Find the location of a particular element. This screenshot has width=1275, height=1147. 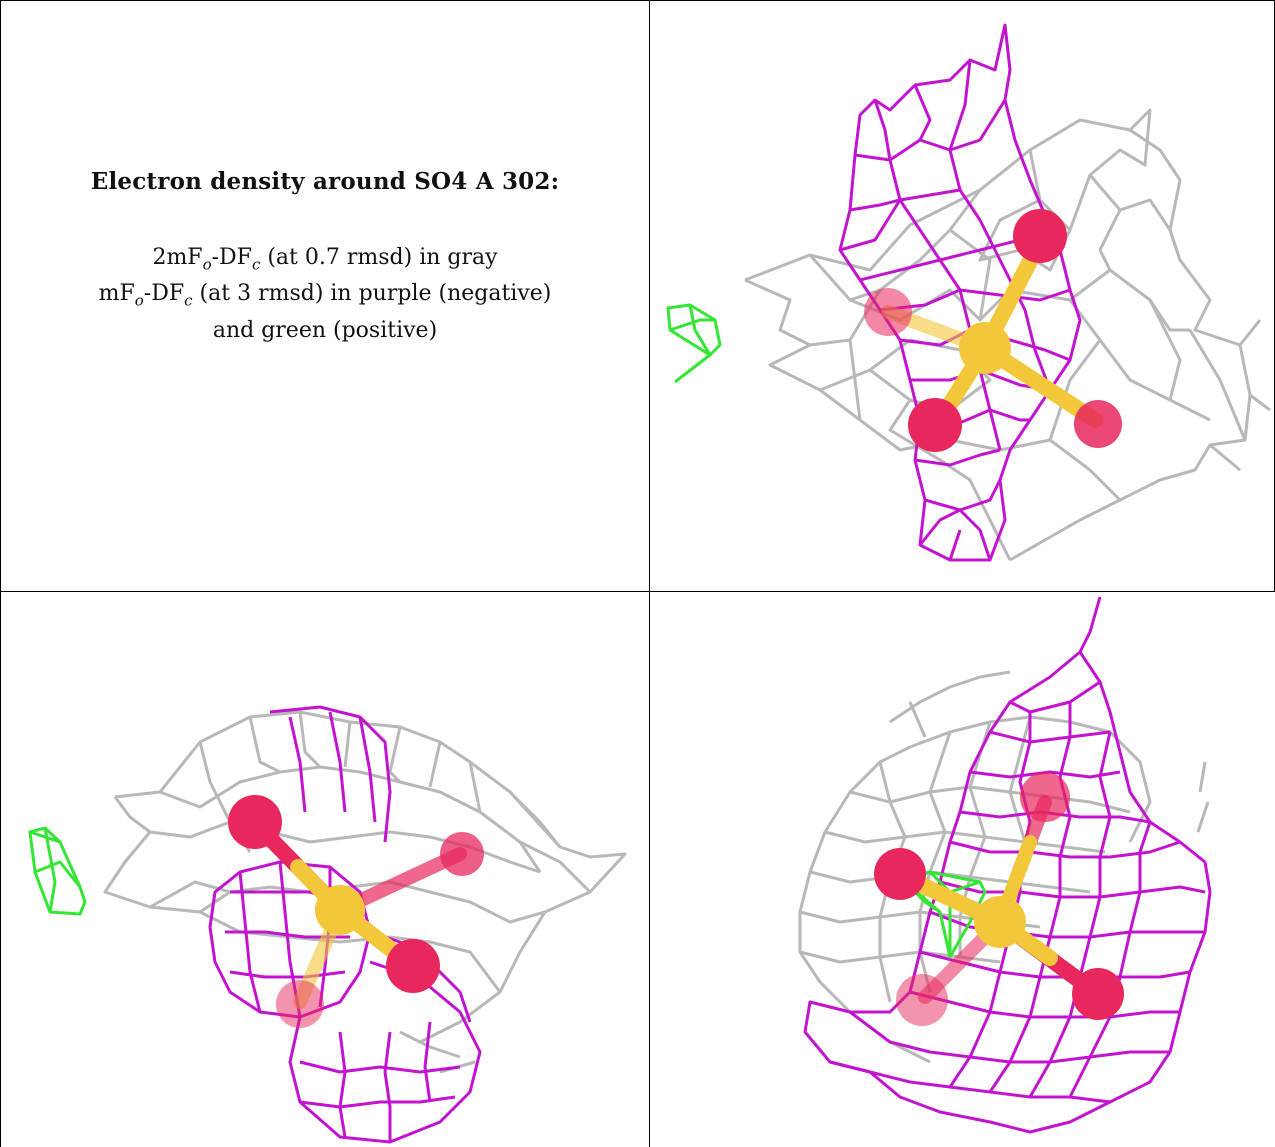

gray-mesh is located at coordinates (1004, 867).